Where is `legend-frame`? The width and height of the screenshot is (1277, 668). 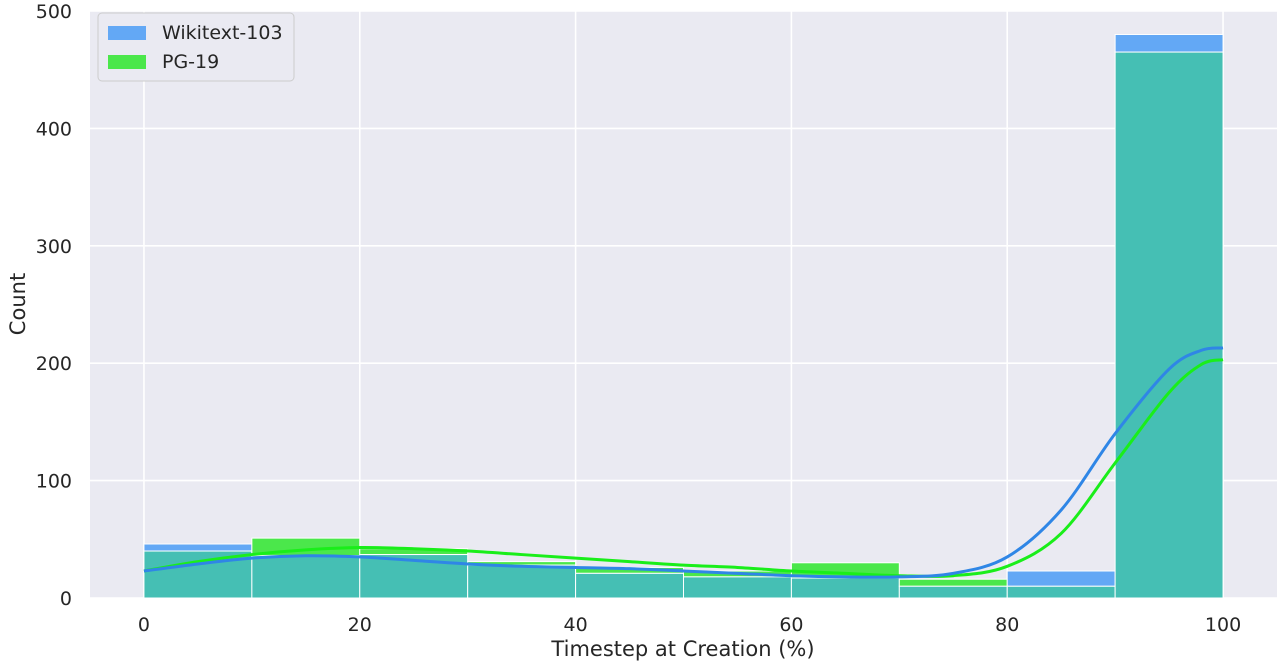 legend-frame is located at coordinates (196, 47).